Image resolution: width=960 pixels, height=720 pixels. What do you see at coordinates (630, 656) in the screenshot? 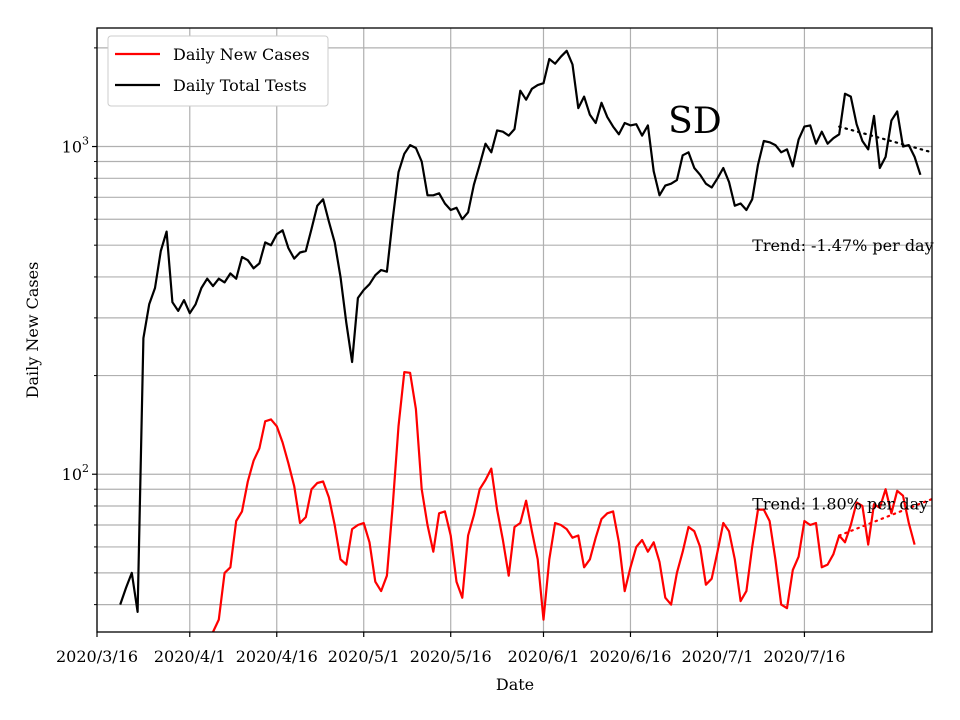
I see `x-tick-label: 2020/6/16` at bounding box center [630, 656].